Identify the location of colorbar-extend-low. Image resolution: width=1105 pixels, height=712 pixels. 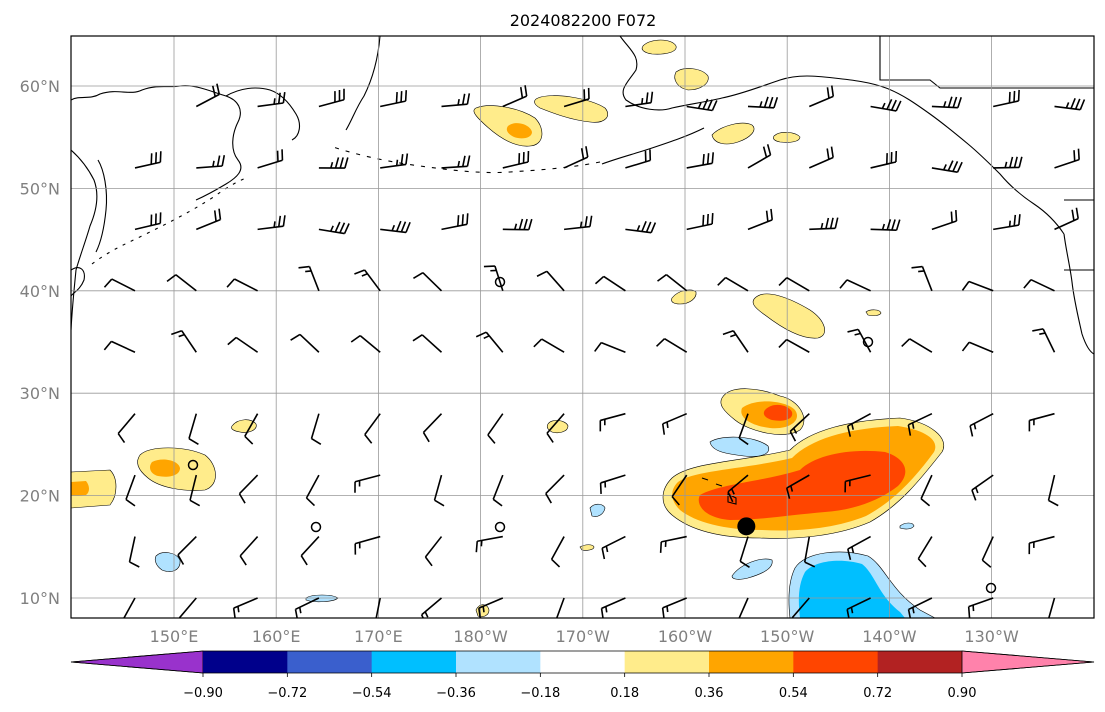
(137, 662).